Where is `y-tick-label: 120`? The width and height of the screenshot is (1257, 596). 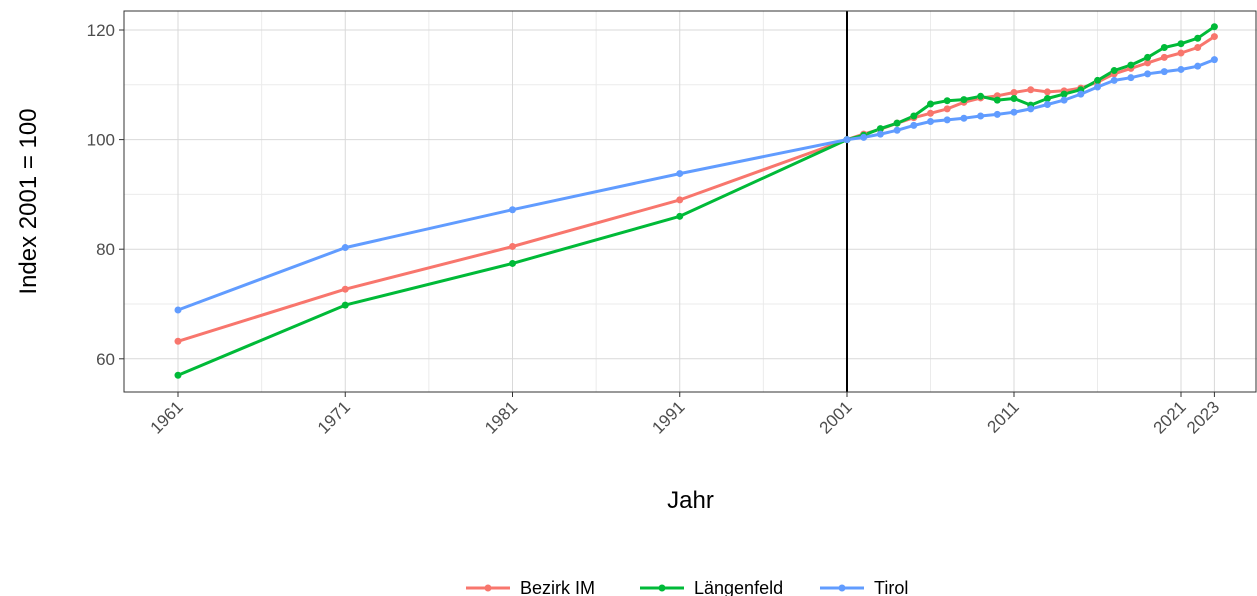 y-tick-label: 120 is located at coordinates (101, 30).